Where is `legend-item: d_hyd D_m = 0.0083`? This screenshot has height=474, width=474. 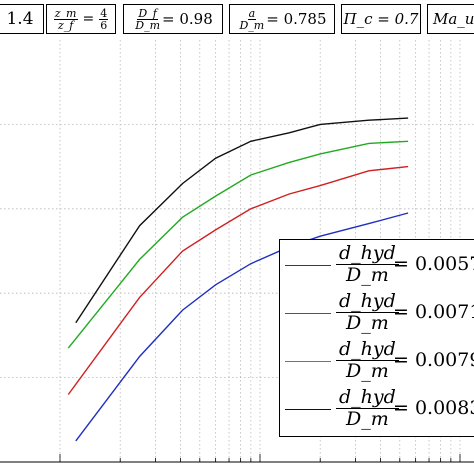
legend-item: d_hyd D_m = 0.0083 is located at coordinates (377, 410).